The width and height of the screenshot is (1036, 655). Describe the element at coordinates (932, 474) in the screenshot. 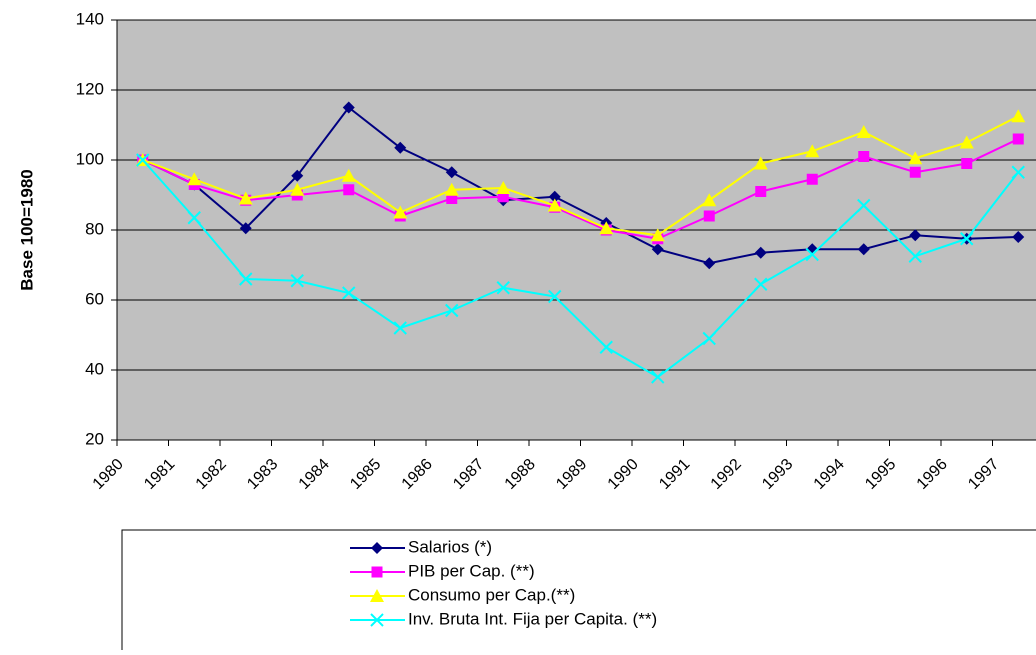

I see `x-tick-label: 1996` at that location.